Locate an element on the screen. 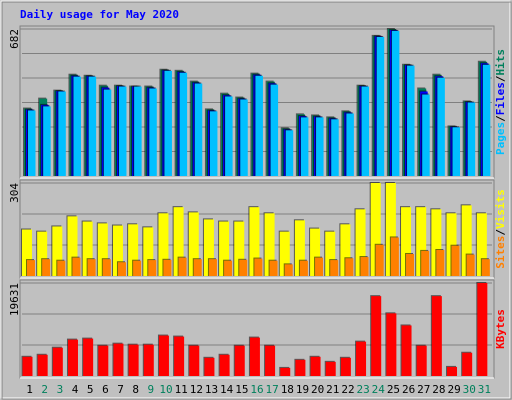  x-tick-label: 12 is located at coordinates (196, 389).